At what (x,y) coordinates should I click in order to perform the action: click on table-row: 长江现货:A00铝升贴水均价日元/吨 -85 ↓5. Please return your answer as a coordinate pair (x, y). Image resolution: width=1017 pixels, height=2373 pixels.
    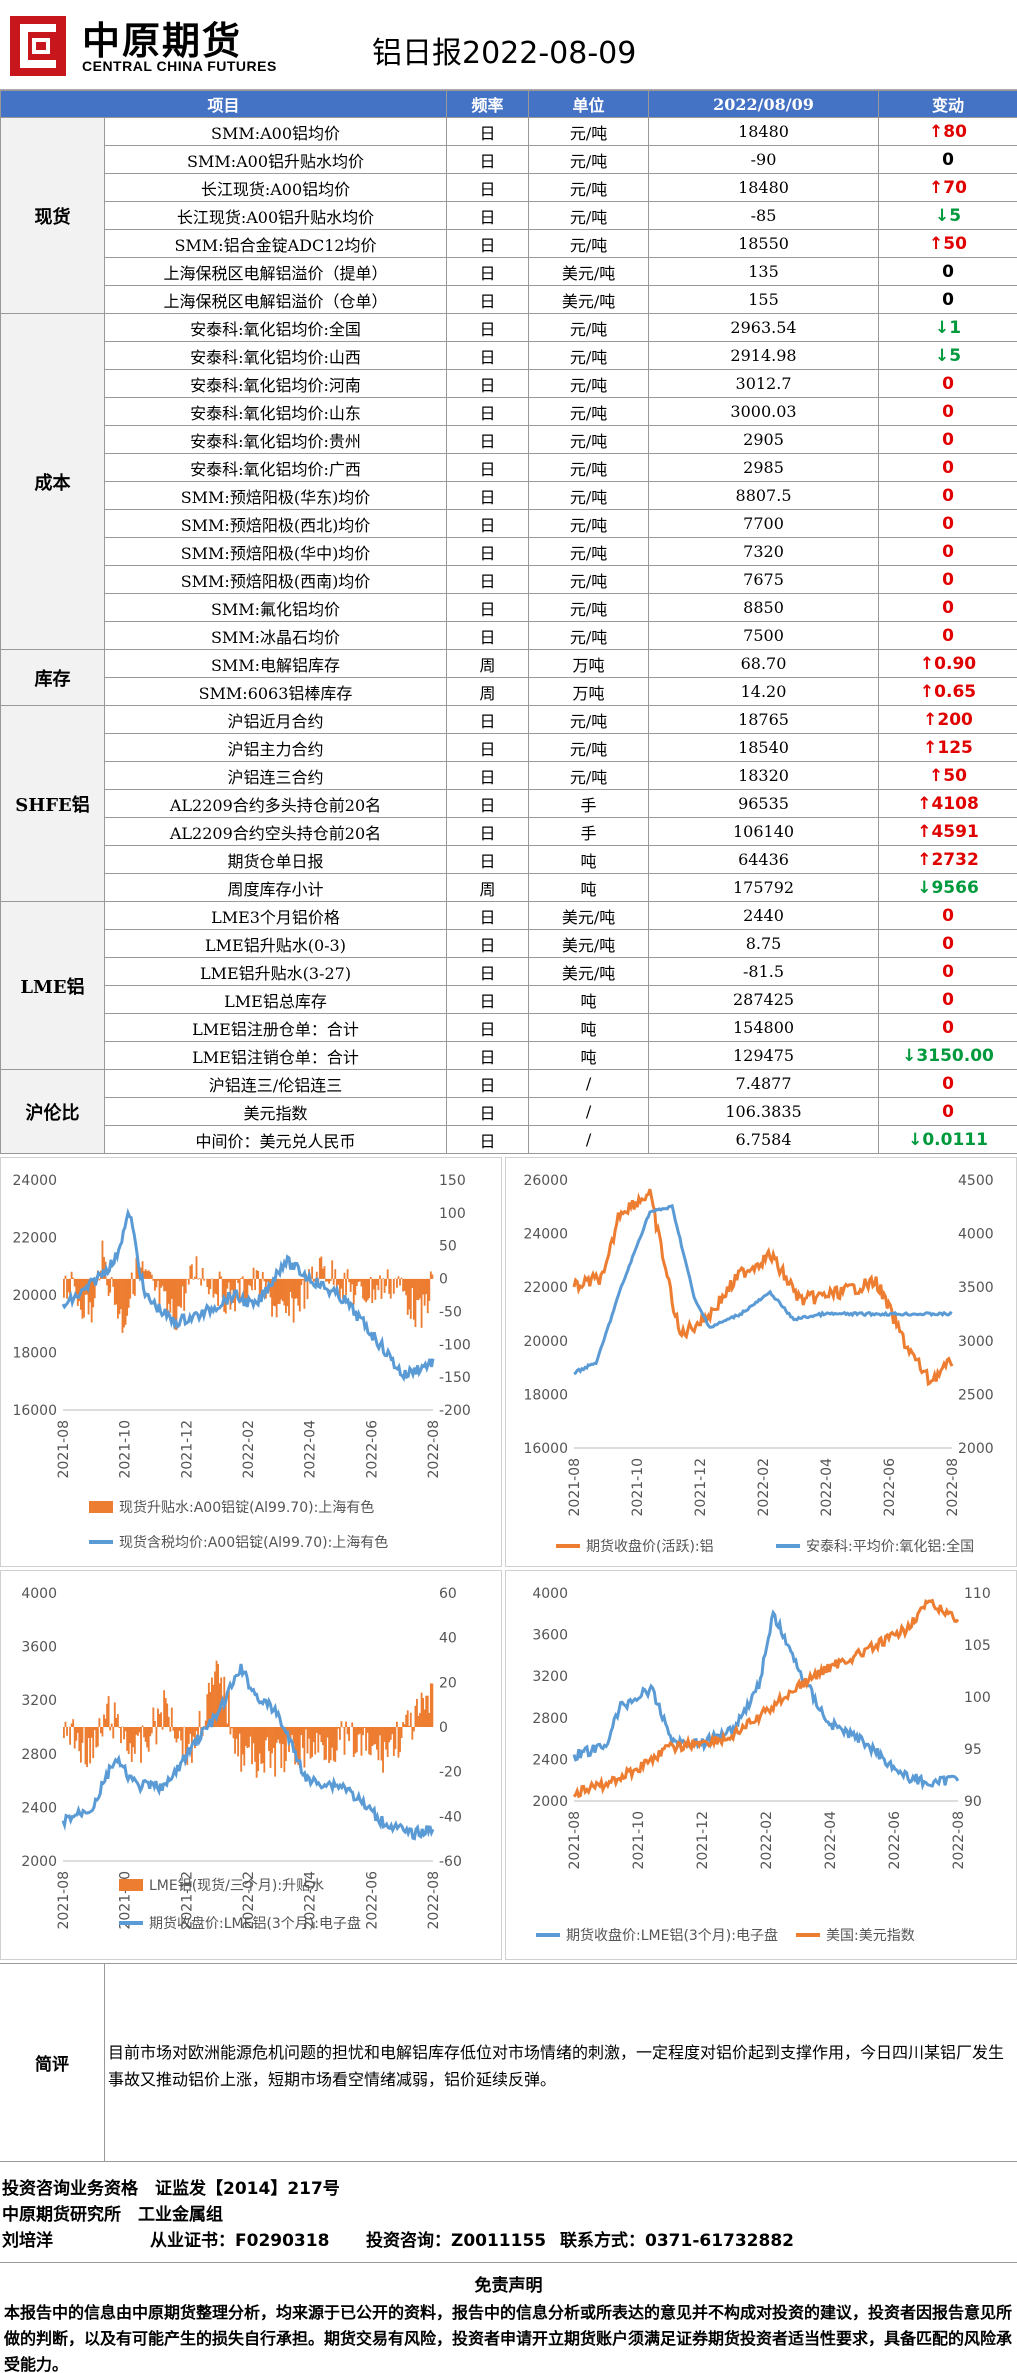
    Looking at the image, I should click on (509, 215).